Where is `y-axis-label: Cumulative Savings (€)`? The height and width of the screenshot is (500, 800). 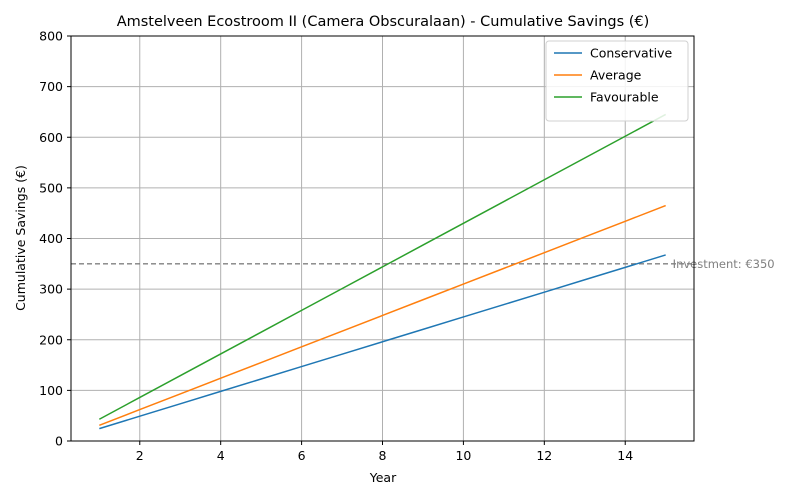
y-axis-label: Cumulative Savings (€) is located at coordinates (20, 238).